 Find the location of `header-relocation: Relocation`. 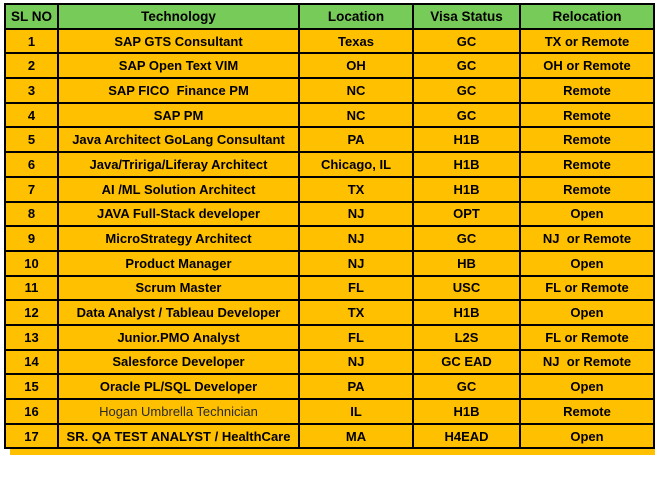

header-relocation: Relocation is located at coordinates (587, 16).